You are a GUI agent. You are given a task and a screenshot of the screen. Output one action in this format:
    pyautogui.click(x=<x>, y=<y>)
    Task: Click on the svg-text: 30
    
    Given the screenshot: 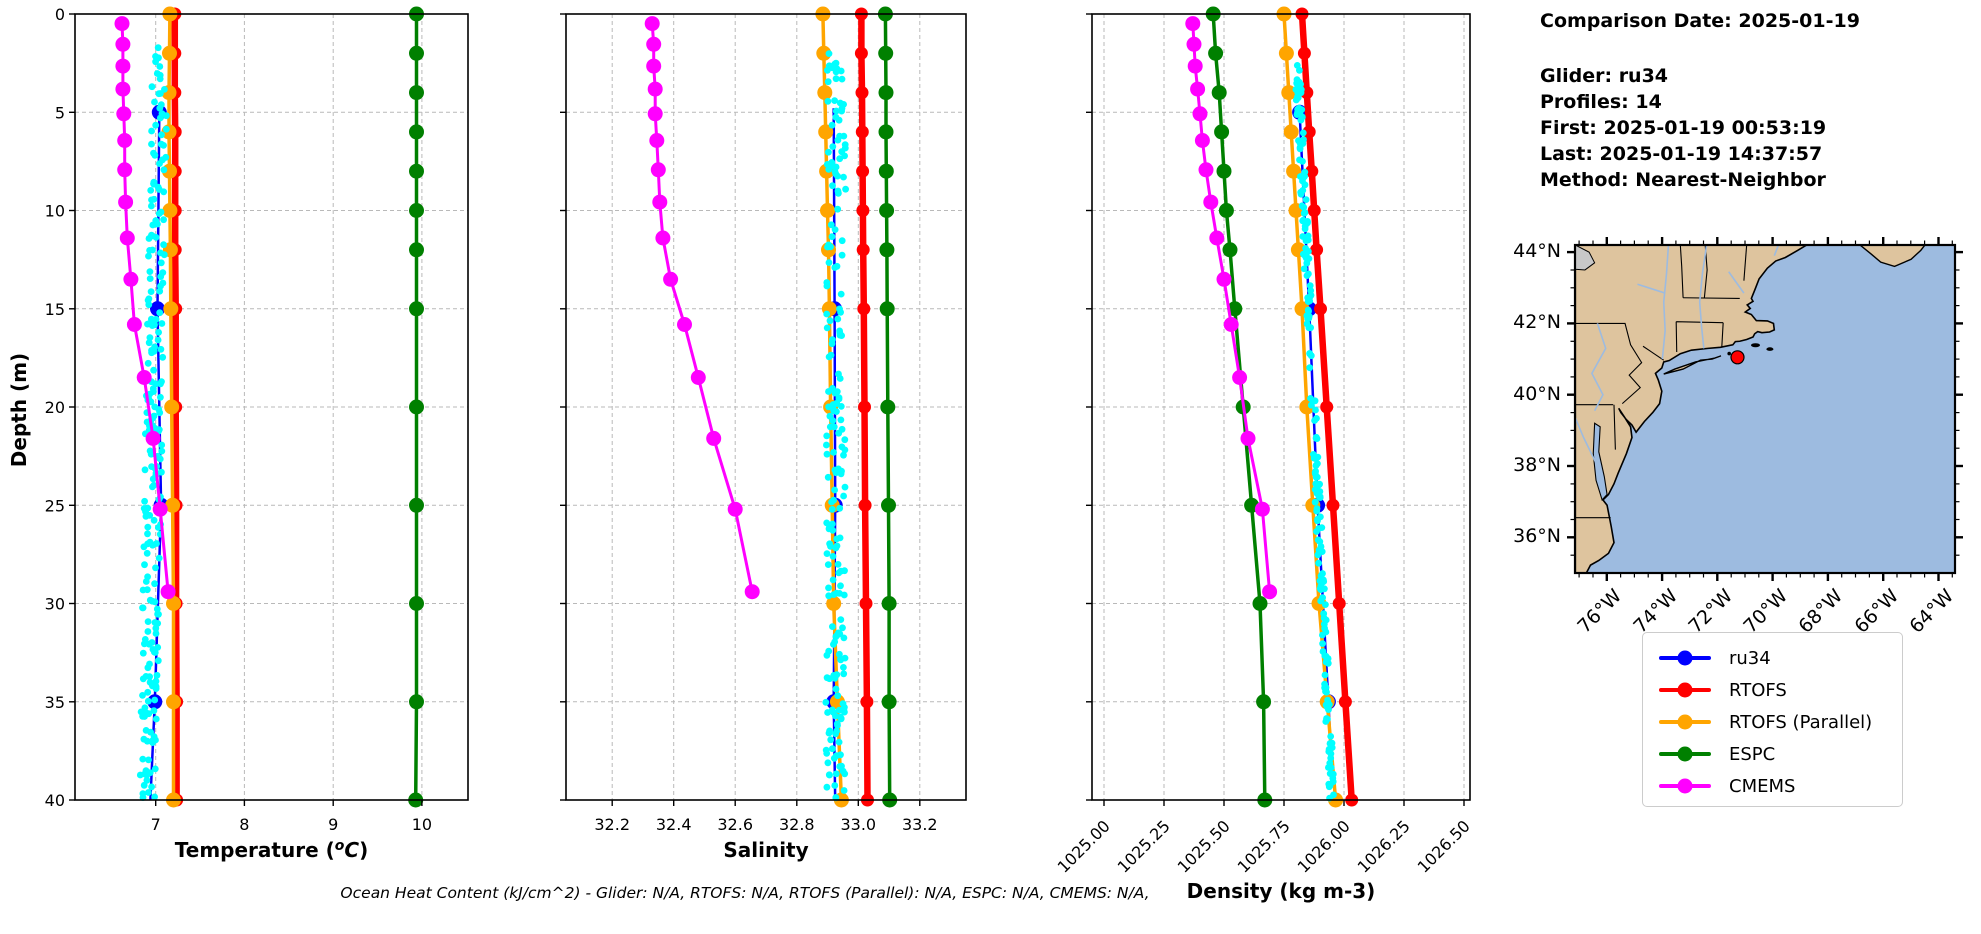 What is the action you would take?
    pyautogui.click(x=55, y=604)
    